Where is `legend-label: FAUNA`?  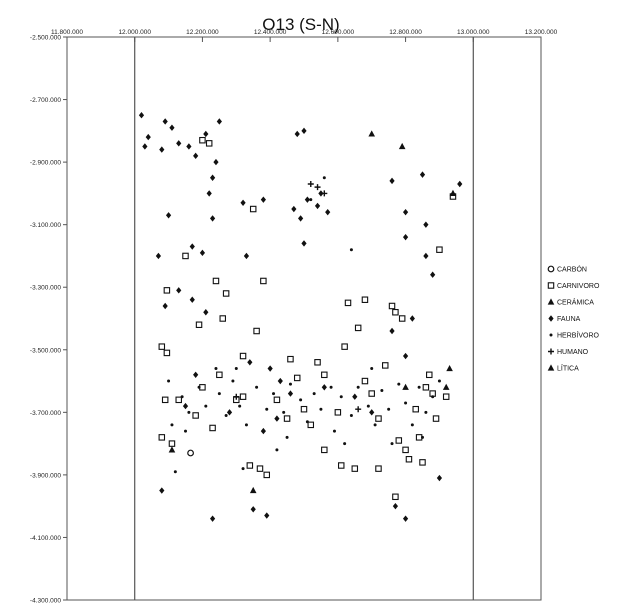
legend-label: FAUNA is located at coordinates (569, 319).